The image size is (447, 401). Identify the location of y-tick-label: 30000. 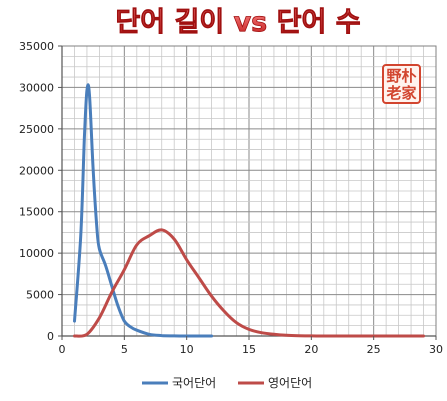
(36, 87).